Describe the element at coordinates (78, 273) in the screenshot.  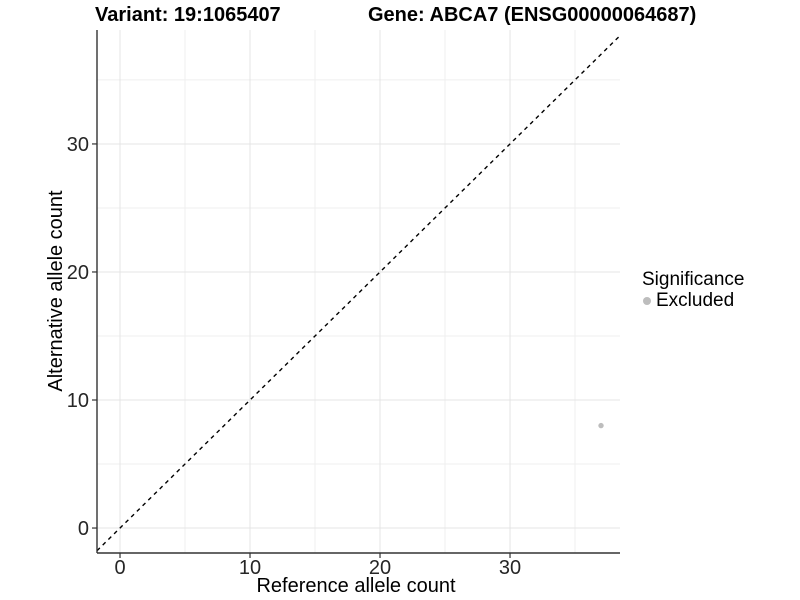
I see `y-tick-label: 20` at that location.